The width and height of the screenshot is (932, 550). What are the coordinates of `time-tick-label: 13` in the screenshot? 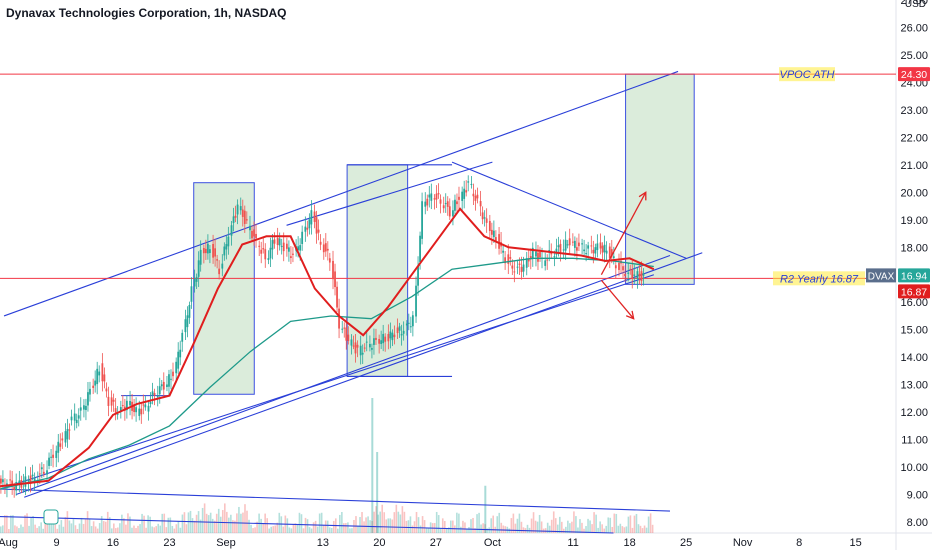 It's located at (323, 543).